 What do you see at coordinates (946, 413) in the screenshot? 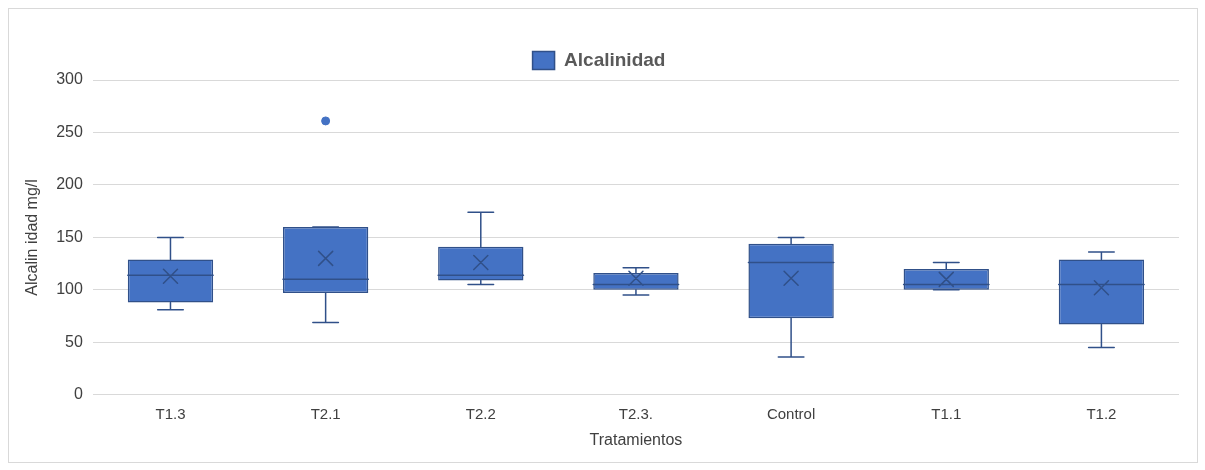
I see `x-tick-label: T1.1` at bounding box center [946, 413].